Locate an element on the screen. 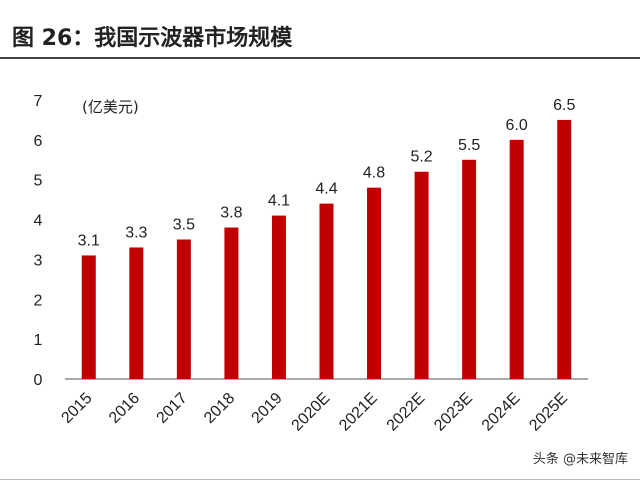 This screenshot has height=481, width=640. data-label: 3.8 is located at coordinates (231, 213).